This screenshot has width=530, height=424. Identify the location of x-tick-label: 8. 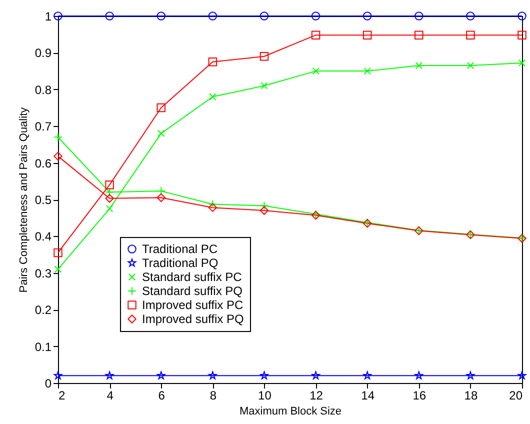
(213, 395).